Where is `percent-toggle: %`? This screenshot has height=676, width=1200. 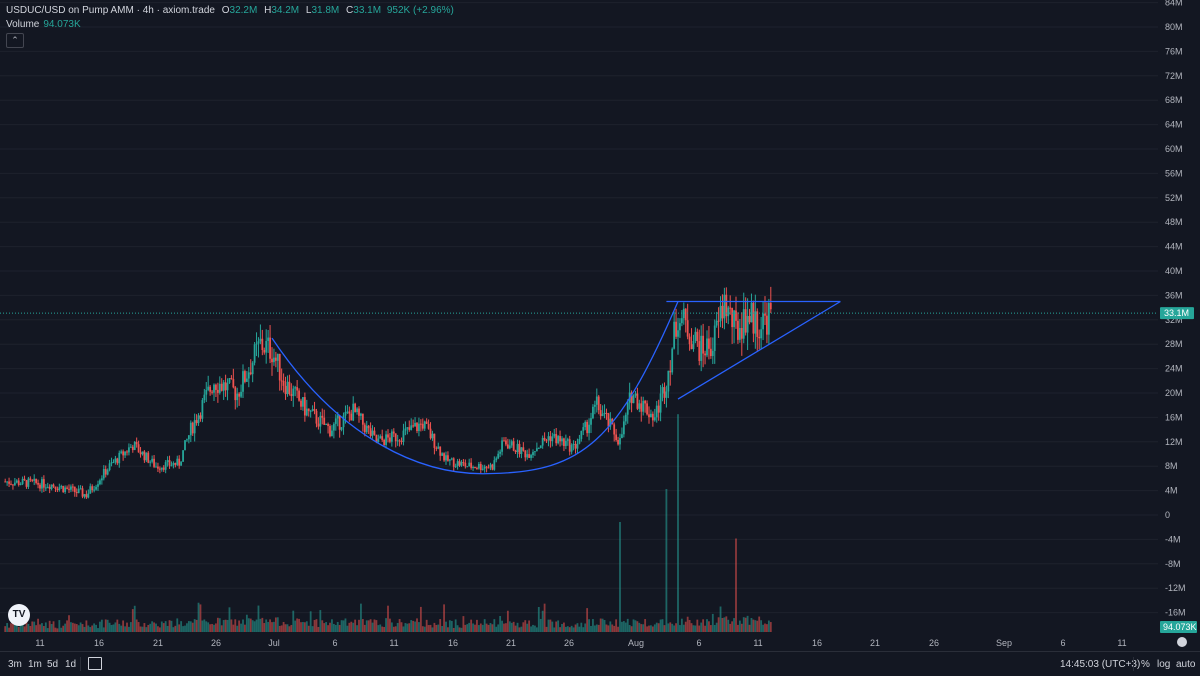 percent-toggle: % is located at coordinates (1145, 664).